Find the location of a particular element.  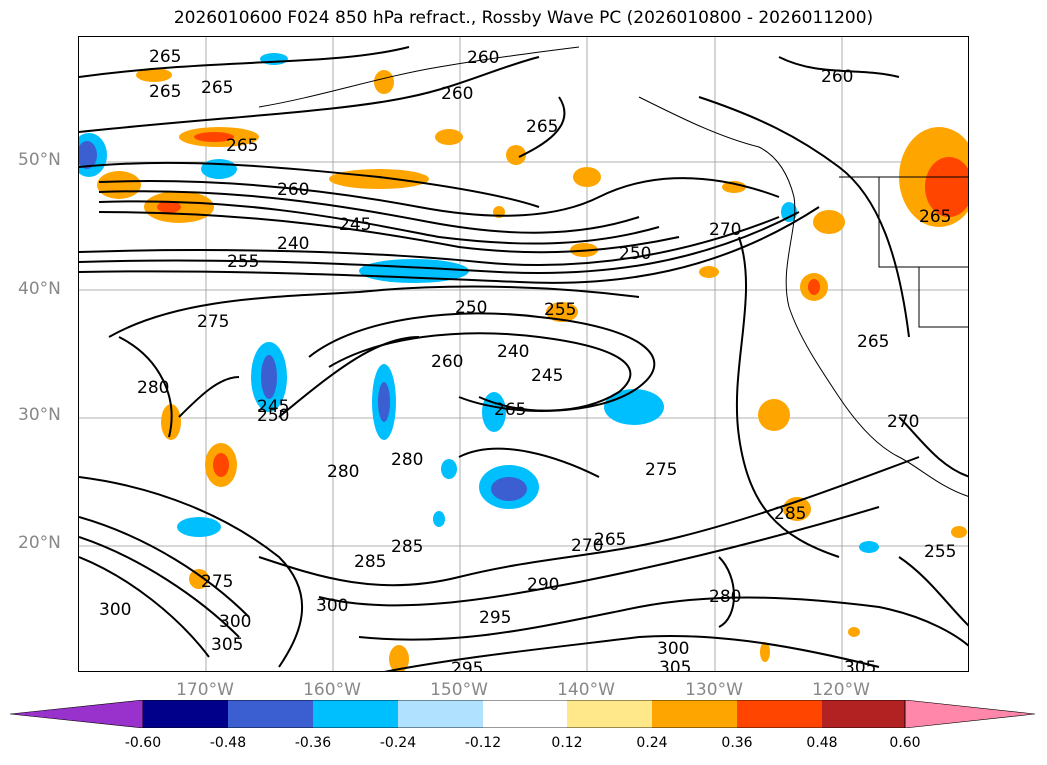

lon-label-120w: 120°W is located at coordinates (841, 690).